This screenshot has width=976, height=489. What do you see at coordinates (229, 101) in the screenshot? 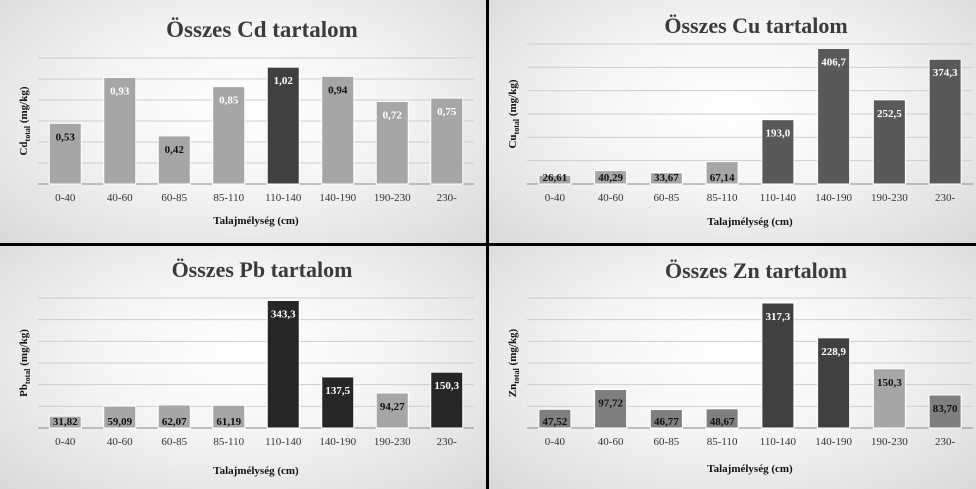
I see `data-label: 0,85` at bounding box center [229, 101].